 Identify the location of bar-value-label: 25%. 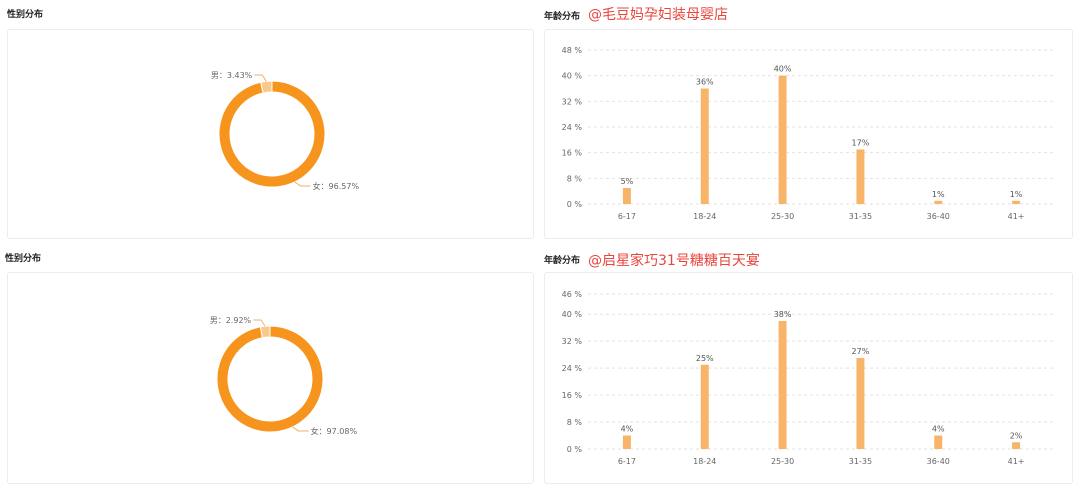
(705, 358).